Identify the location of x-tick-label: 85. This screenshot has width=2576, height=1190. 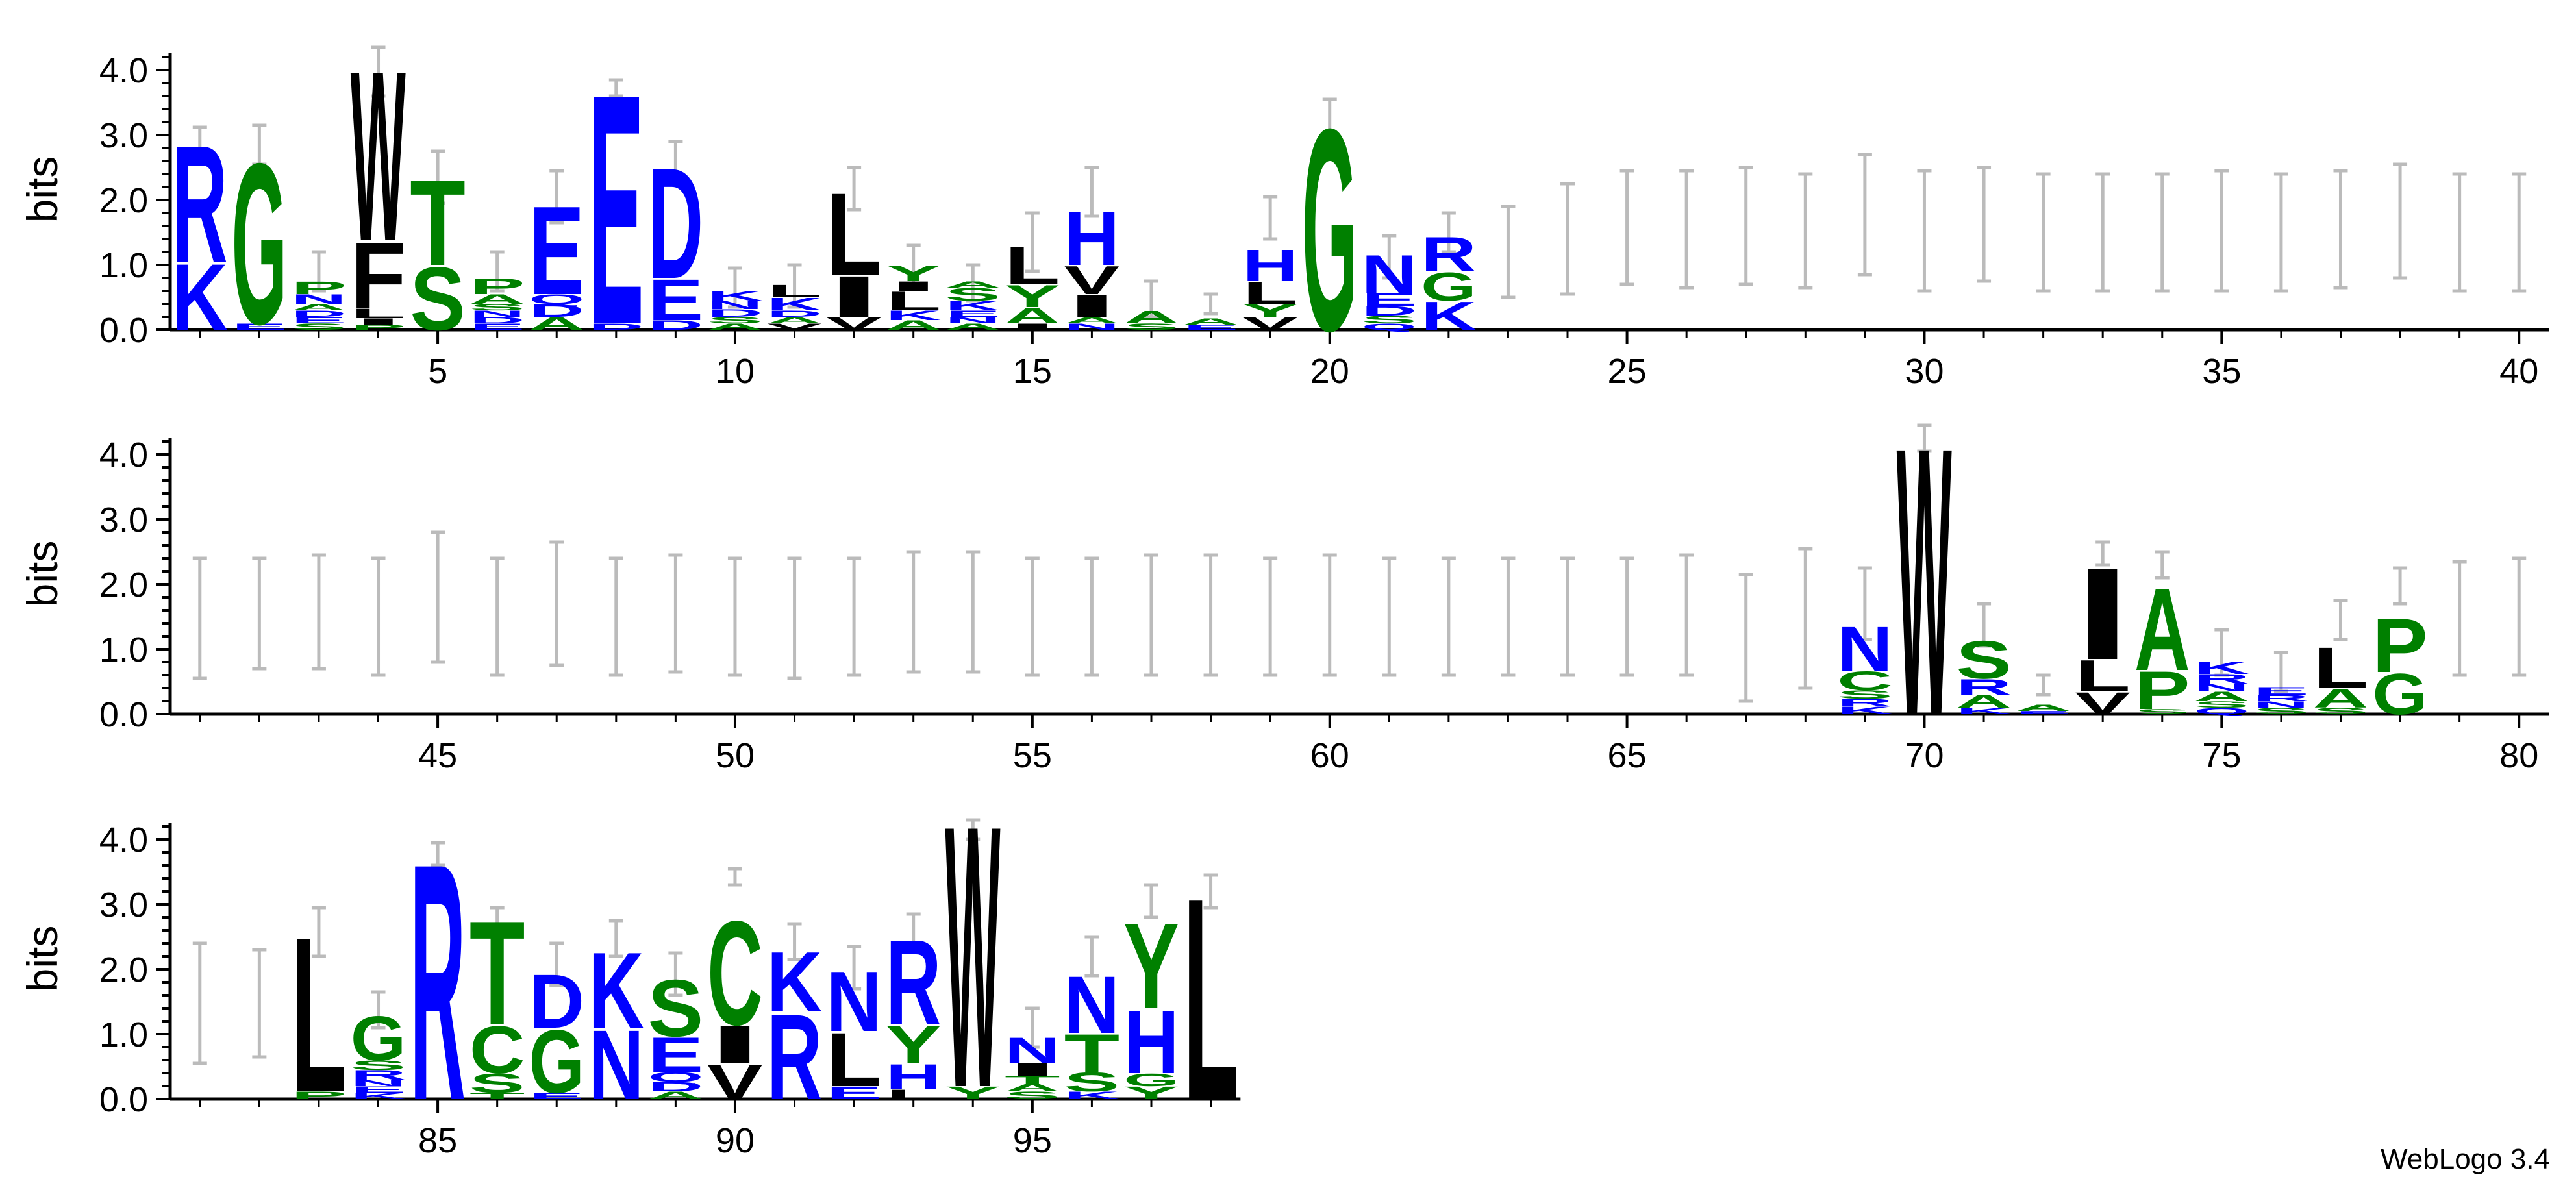
(437, 1141).